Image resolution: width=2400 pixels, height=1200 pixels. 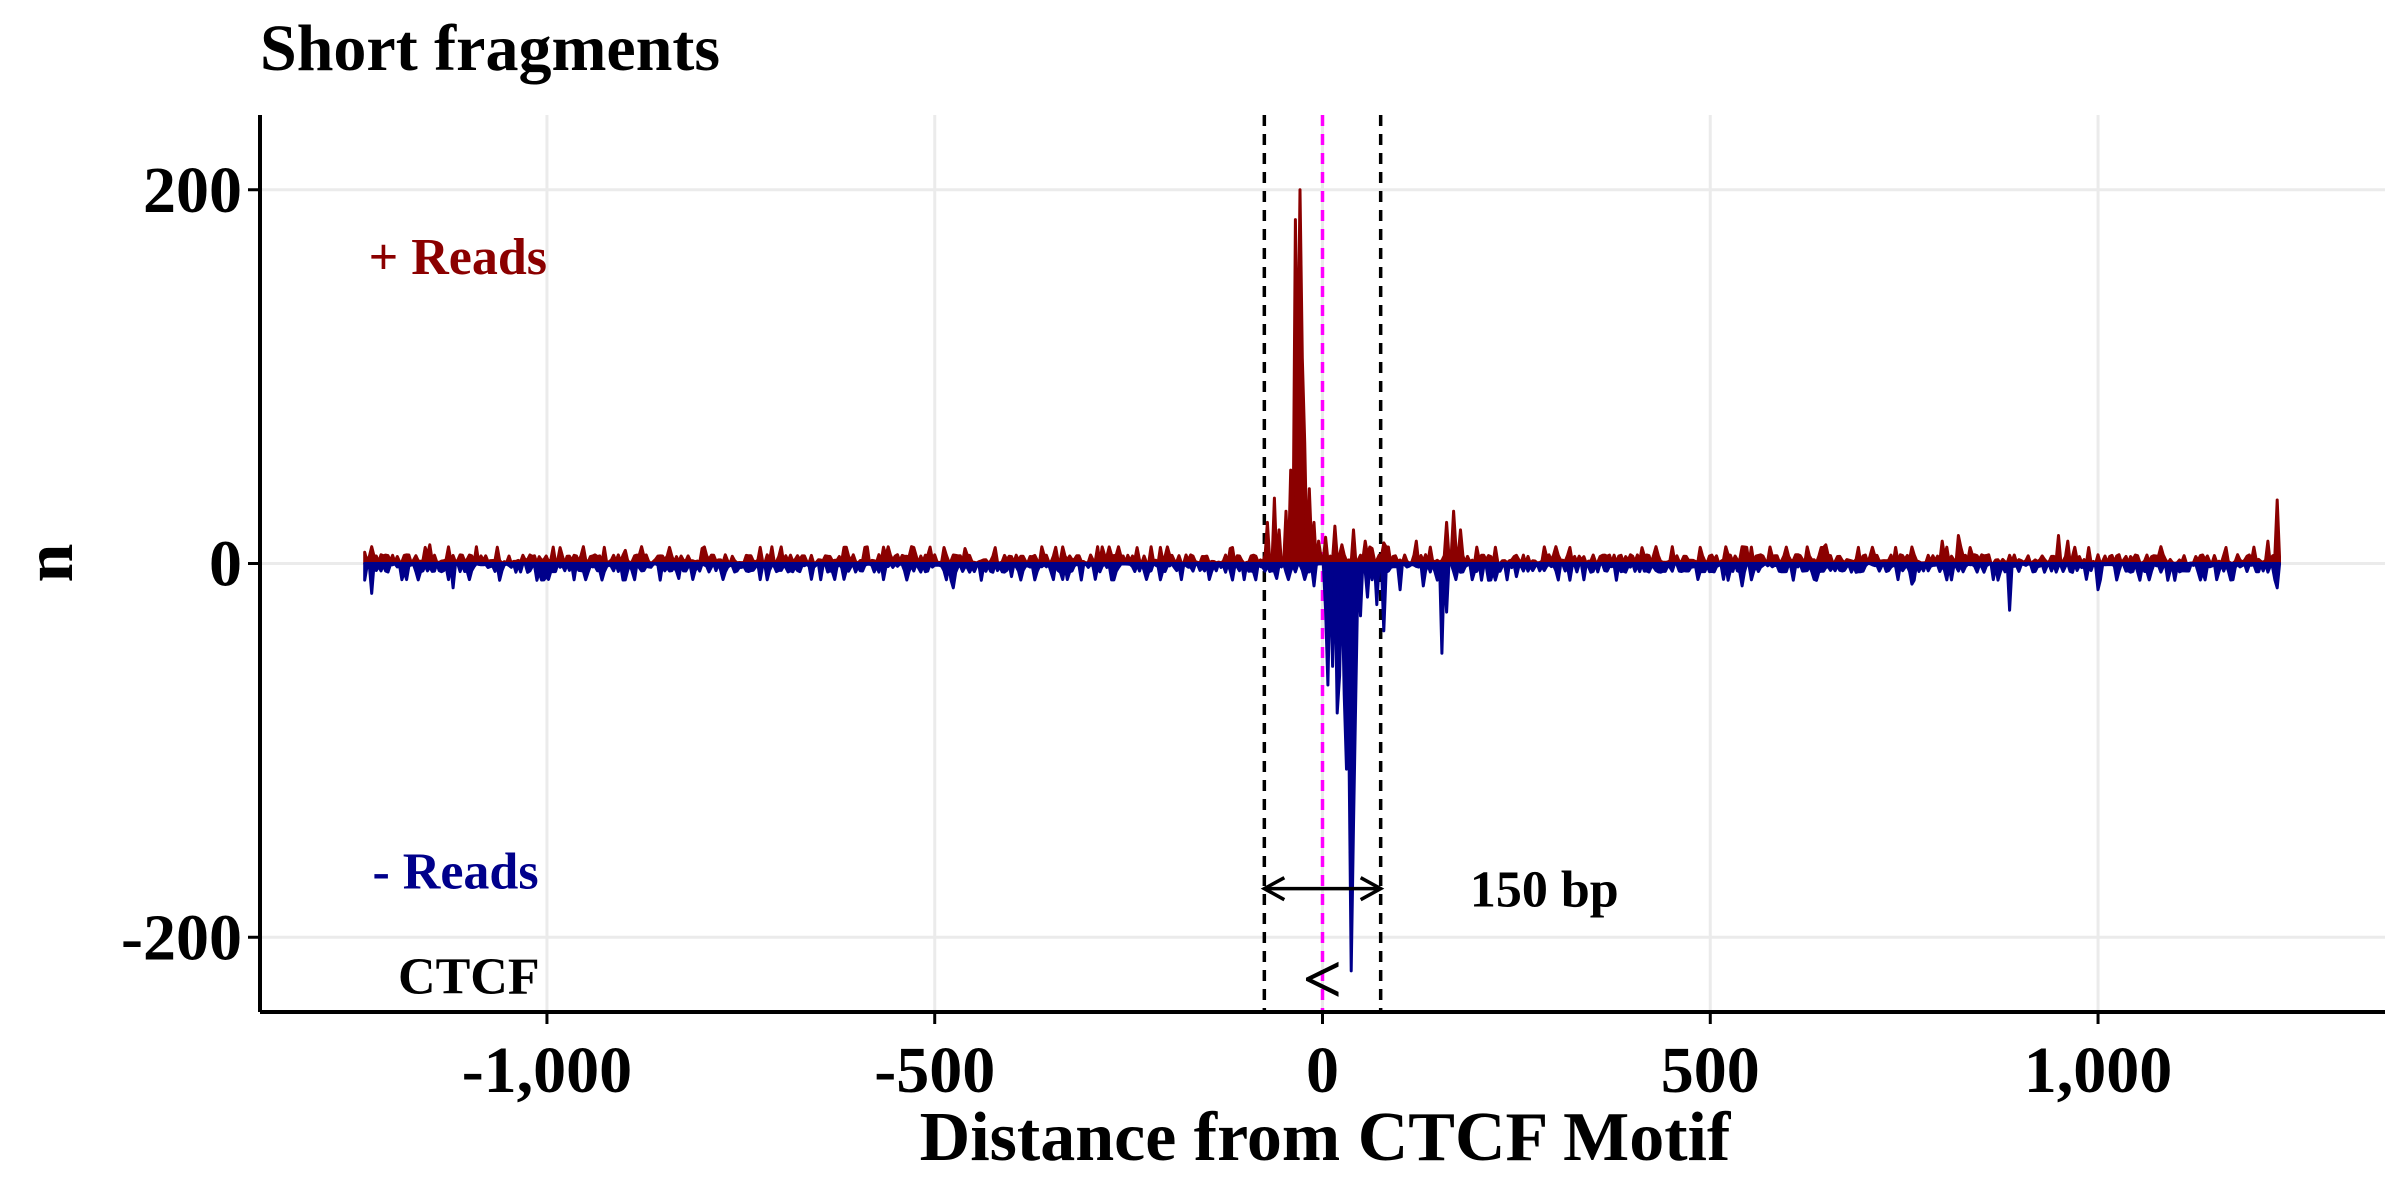 What do you see at coordinates (192, 190) in the screenshot?
I see `y-tick-label: 200` at bounding box center [192, 190].